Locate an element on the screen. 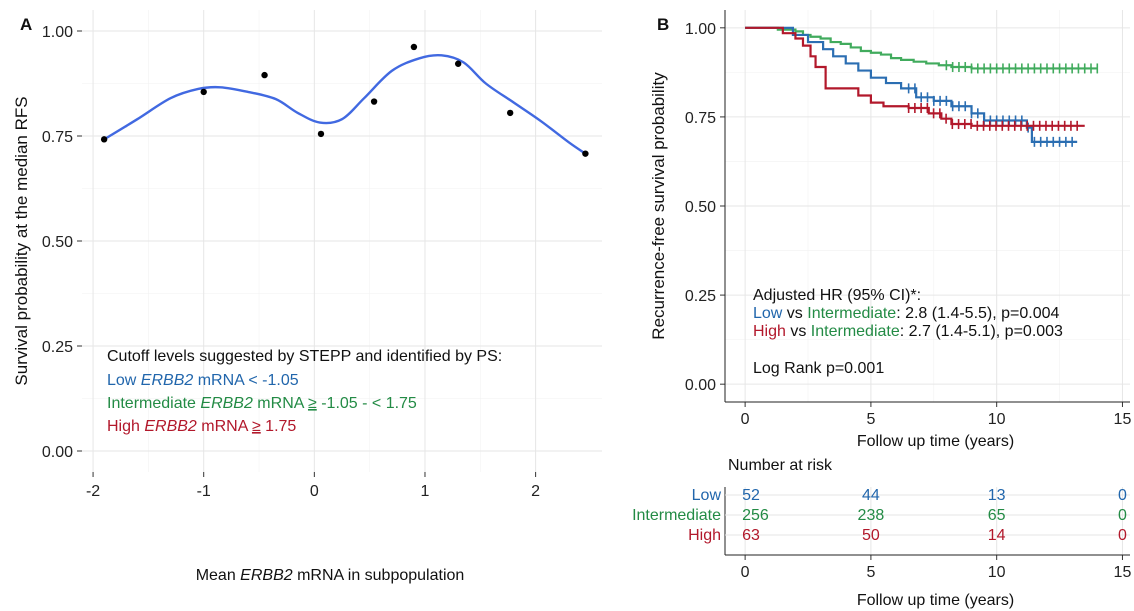 The height and width of the screenshot is (611, 1134). panel-b-y-tick-label: 0.75 is located at coordinates (700, 118).